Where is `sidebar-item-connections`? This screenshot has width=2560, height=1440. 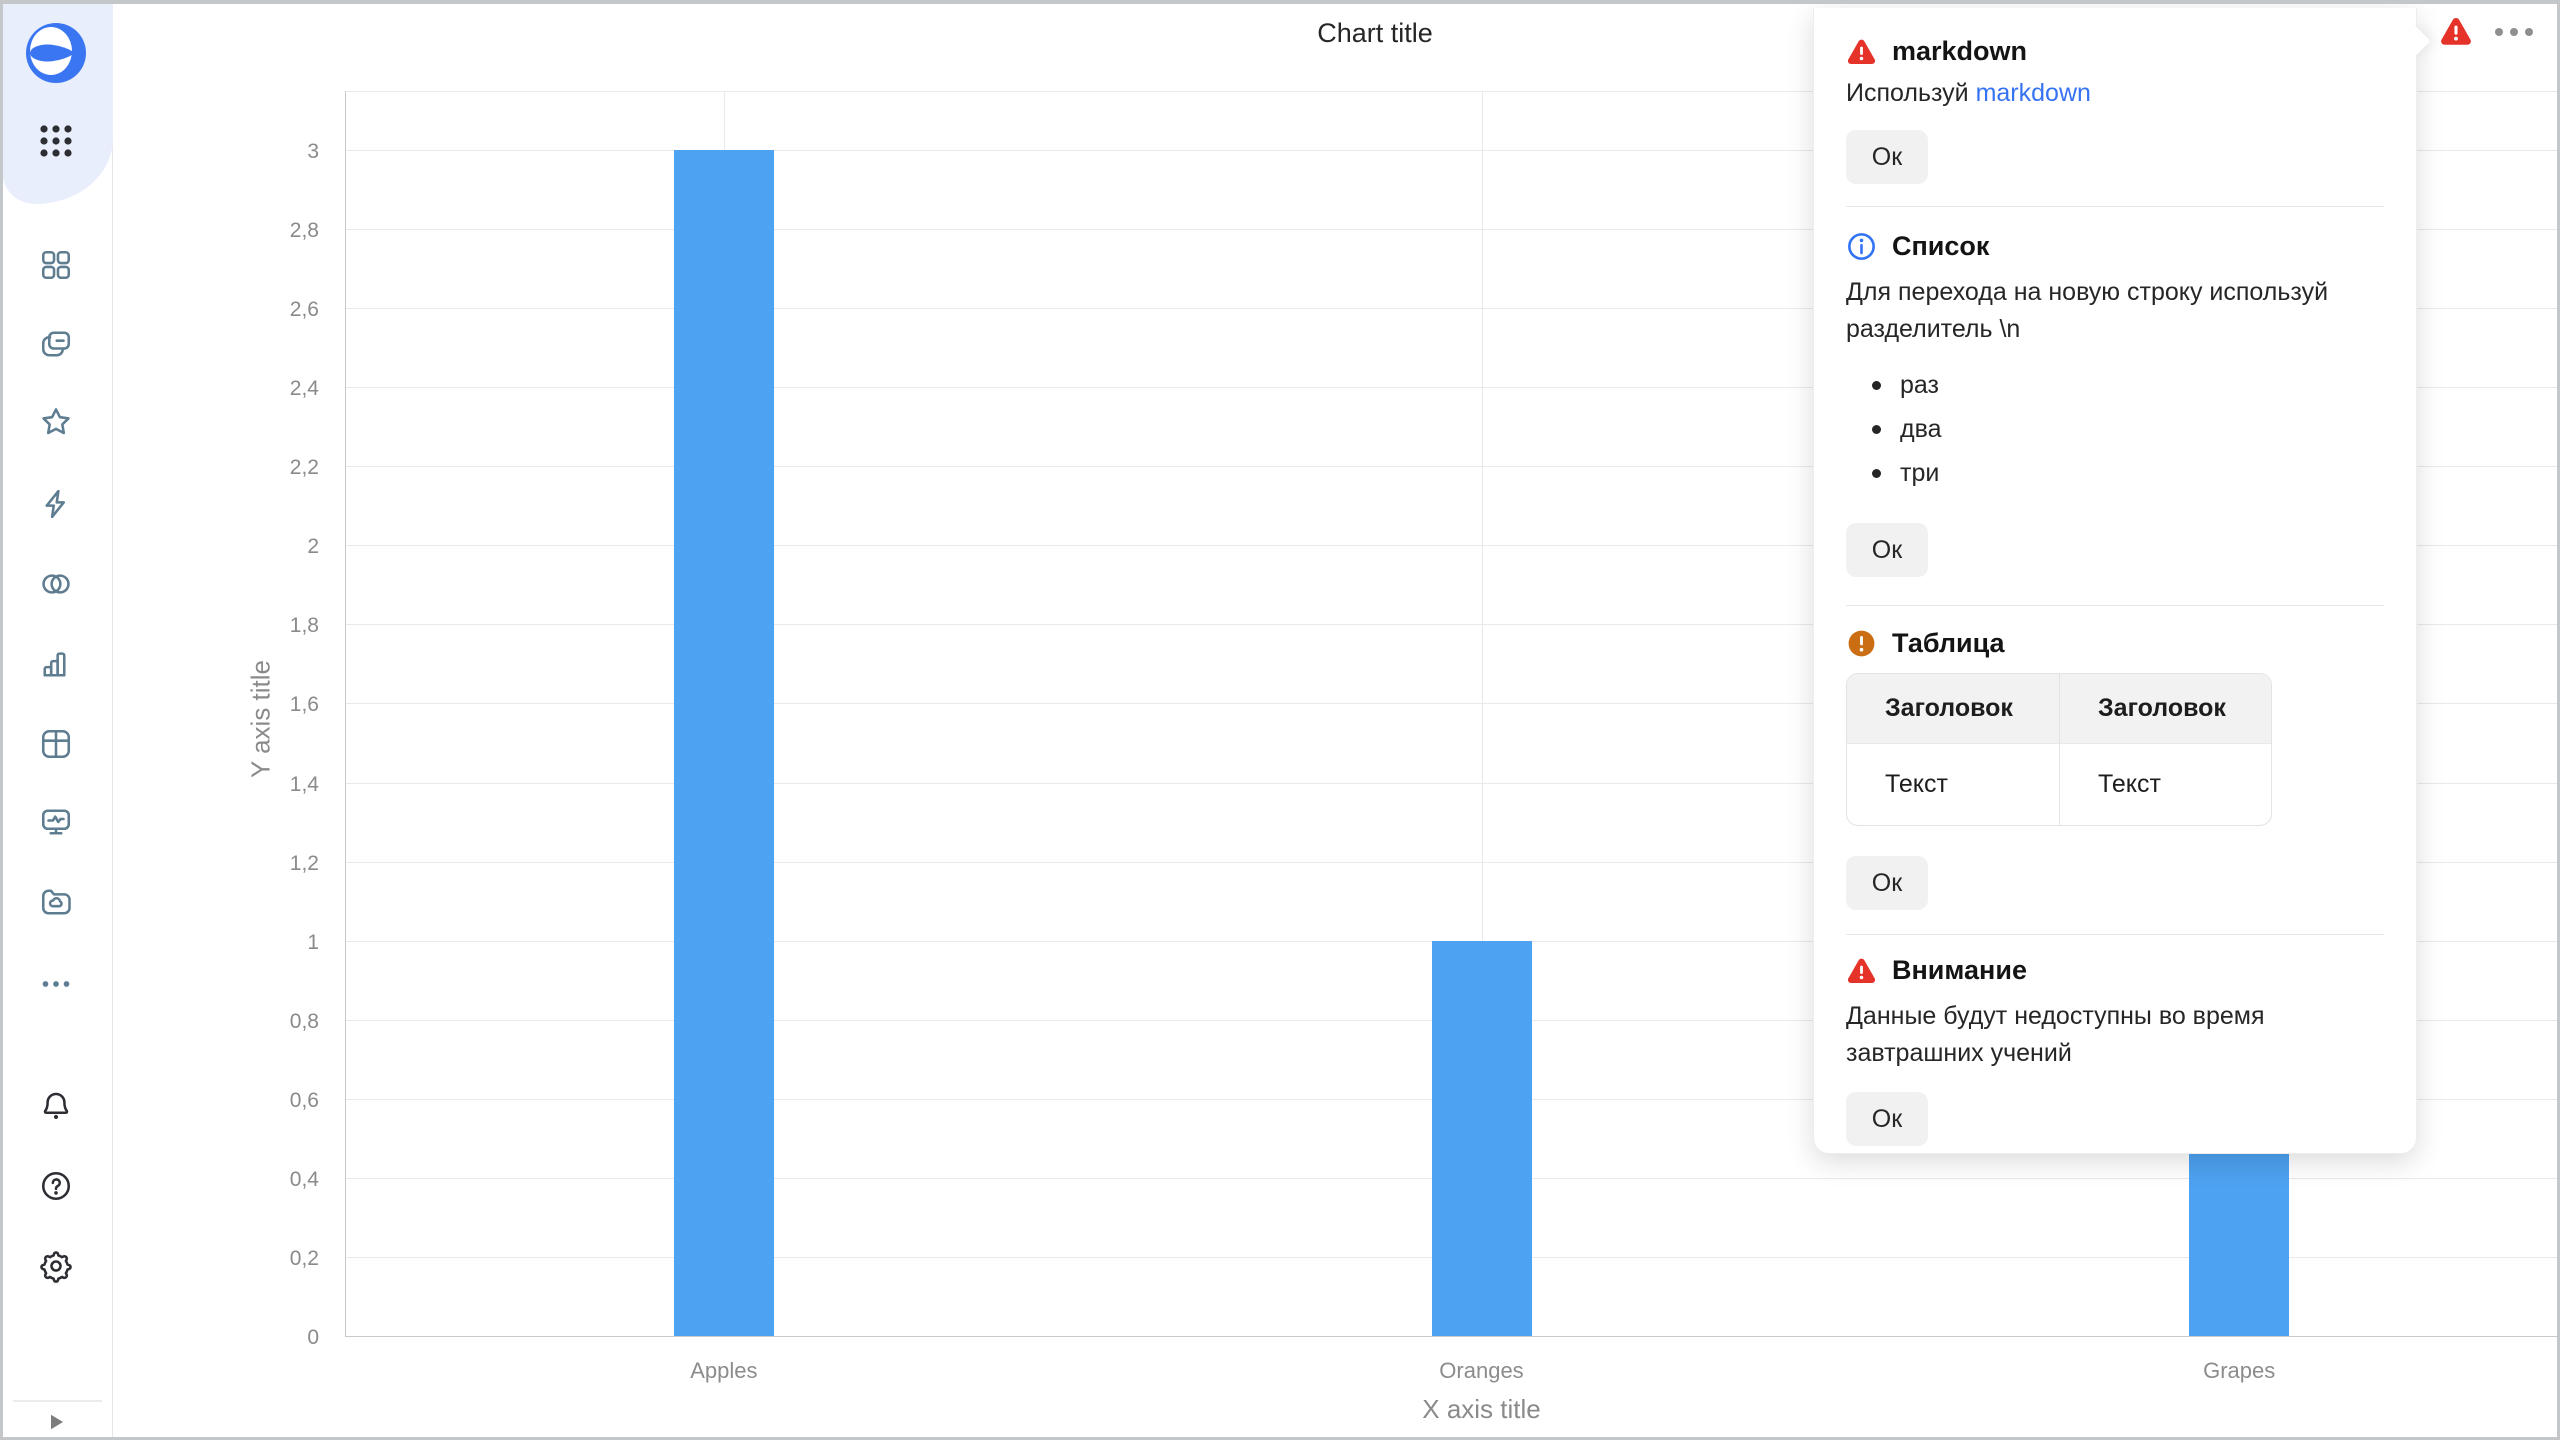
sidebar-item-connections is located at coordinates (56, 584).